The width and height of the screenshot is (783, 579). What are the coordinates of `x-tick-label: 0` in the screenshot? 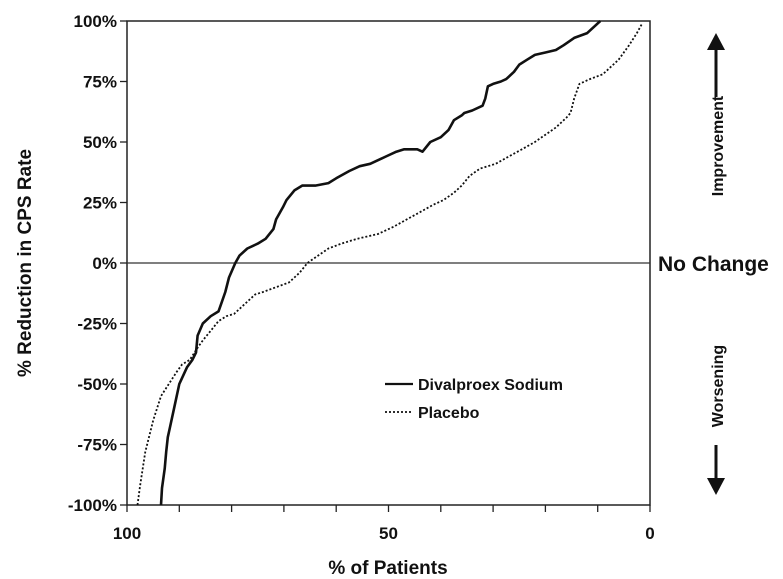 It's located at (649, 533).